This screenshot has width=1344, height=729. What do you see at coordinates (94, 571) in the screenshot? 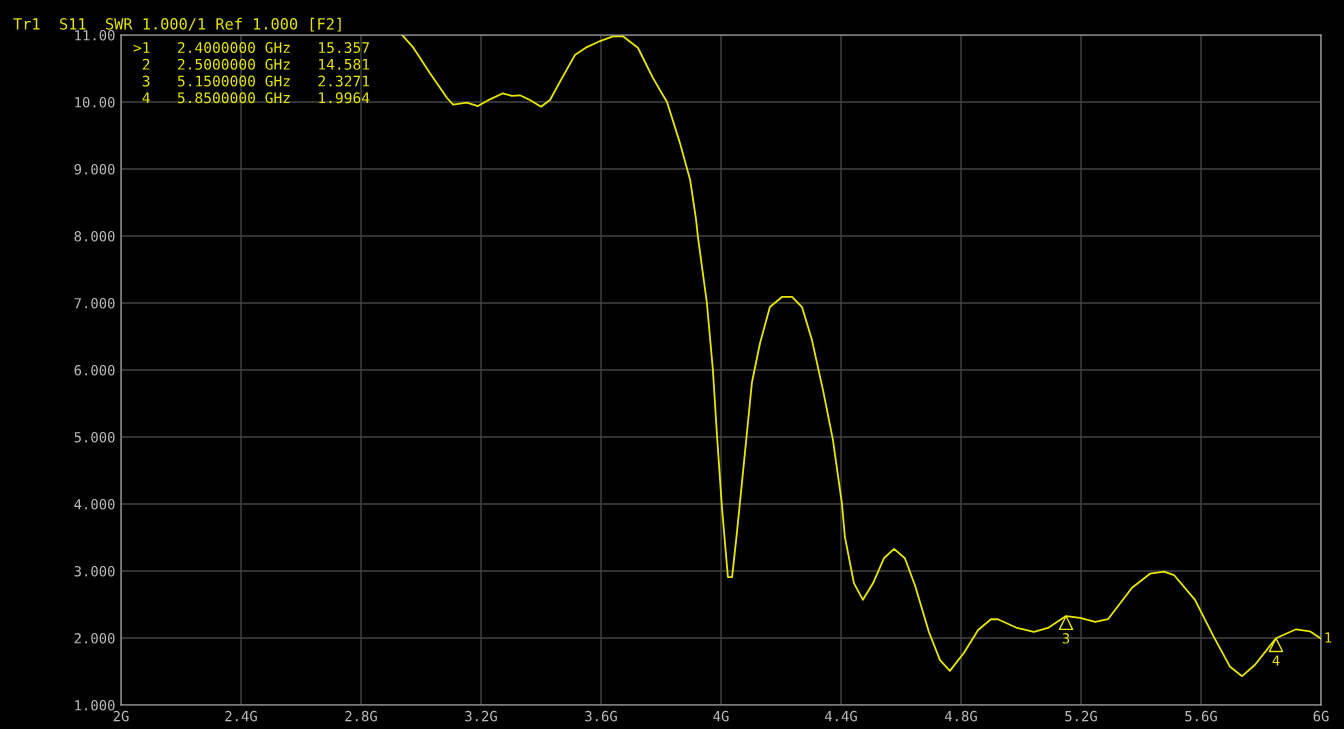
I see `y-tick-label: 3.000` at bounding box center [94, 571].